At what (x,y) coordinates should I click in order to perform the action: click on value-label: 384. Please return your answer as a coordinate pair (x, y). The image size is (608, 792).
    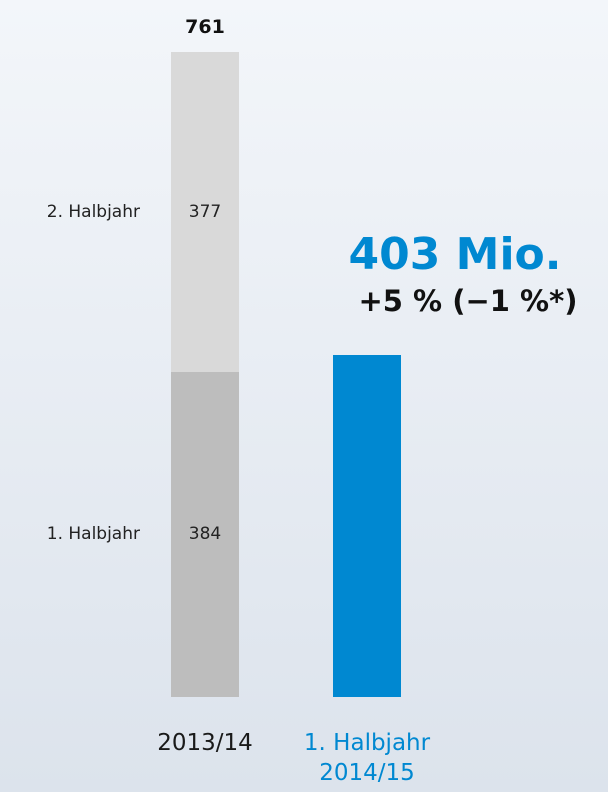
    Looking at the image, I should click on (205, 534).